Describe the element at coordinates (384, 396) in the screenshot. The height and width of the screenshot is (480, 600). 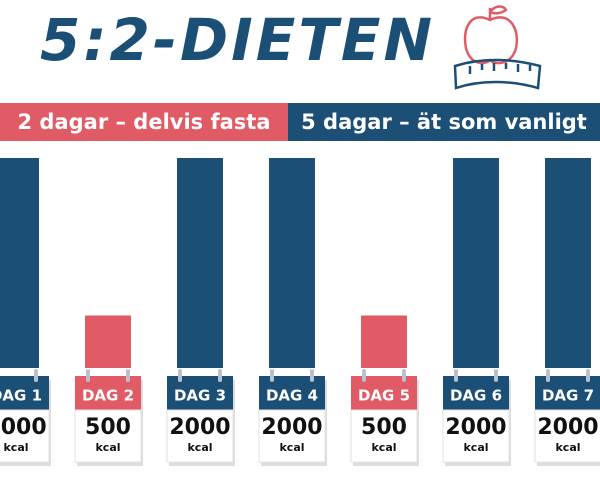
I see `x-tick-label: DAG 5` at that location.